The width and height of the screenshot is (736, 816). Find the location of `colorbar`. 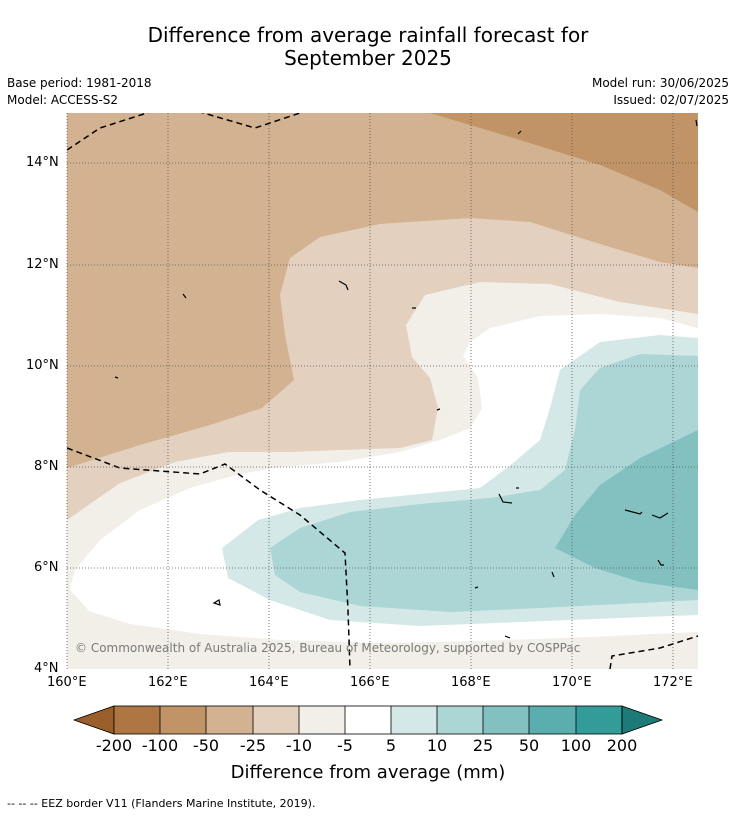

colorbar is located at coordinates (368, 720).